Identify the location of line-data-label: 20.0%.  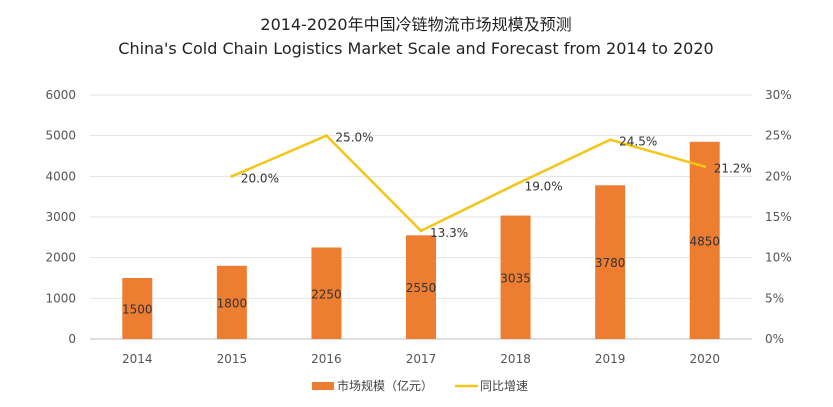
(260, 178).